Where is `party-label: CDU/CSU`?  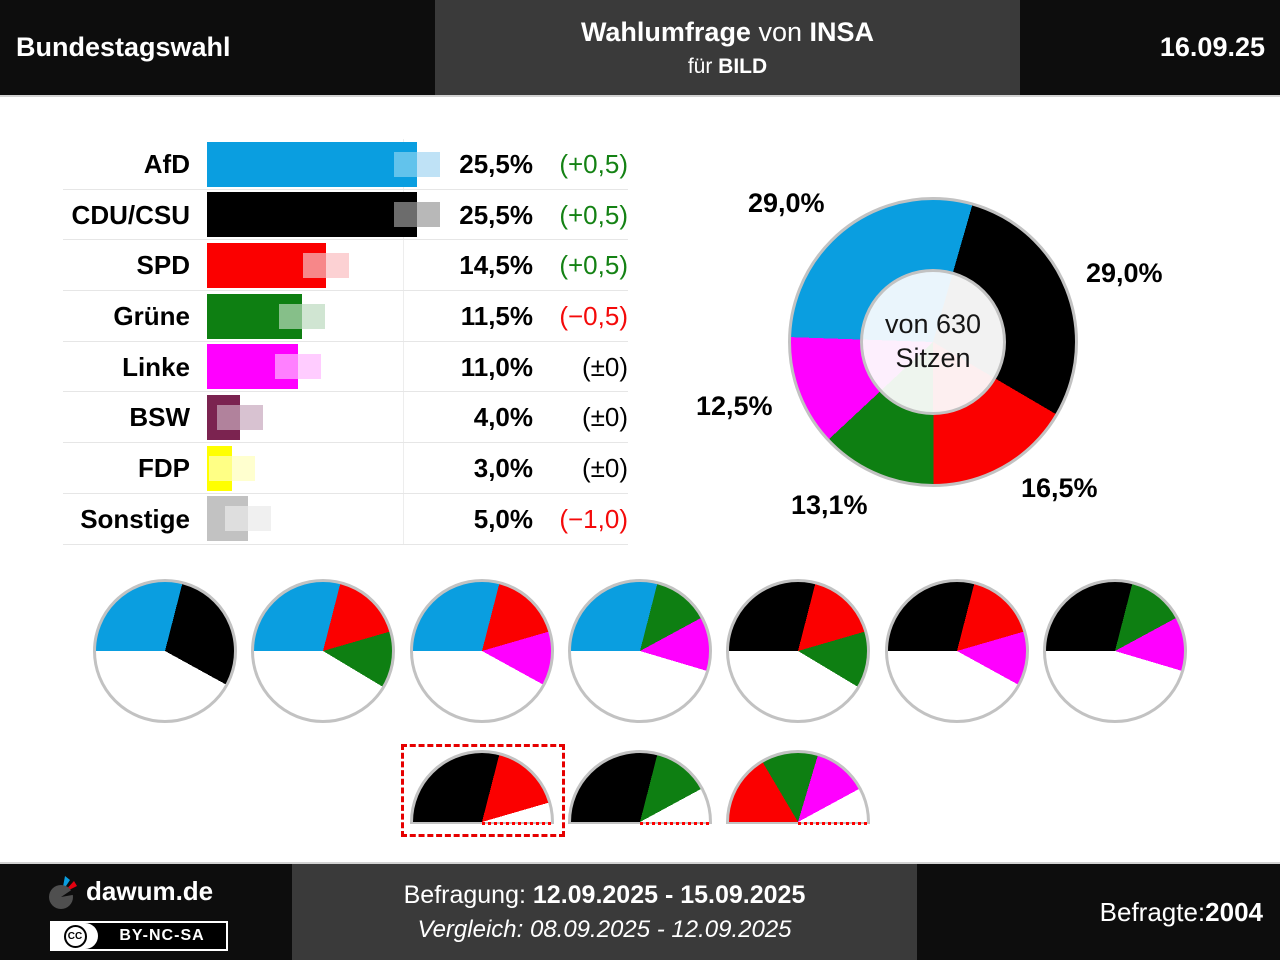
party-label: CDU/CSU is located at coordinates (130, 214).